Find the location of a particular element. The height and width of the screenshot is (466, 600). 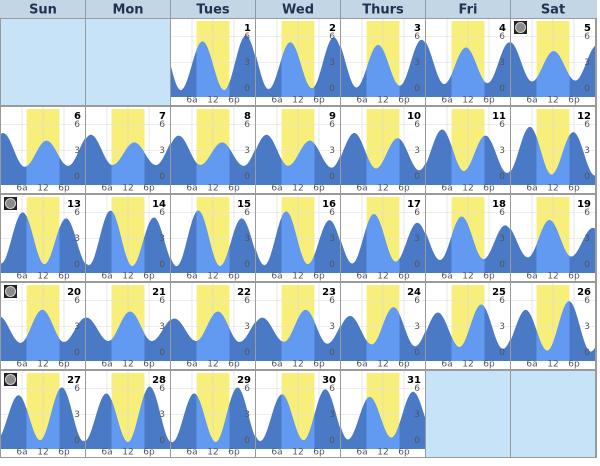

day-number: 23 is located at coordinates (329, 292).